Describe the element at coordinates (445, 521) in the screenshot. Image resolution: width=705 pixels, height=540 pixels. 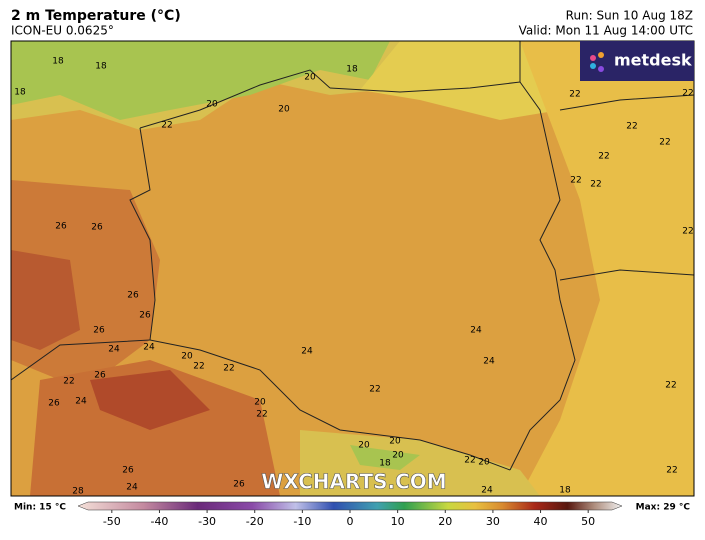
I see `colorbar-tick-label: 20` at that location.